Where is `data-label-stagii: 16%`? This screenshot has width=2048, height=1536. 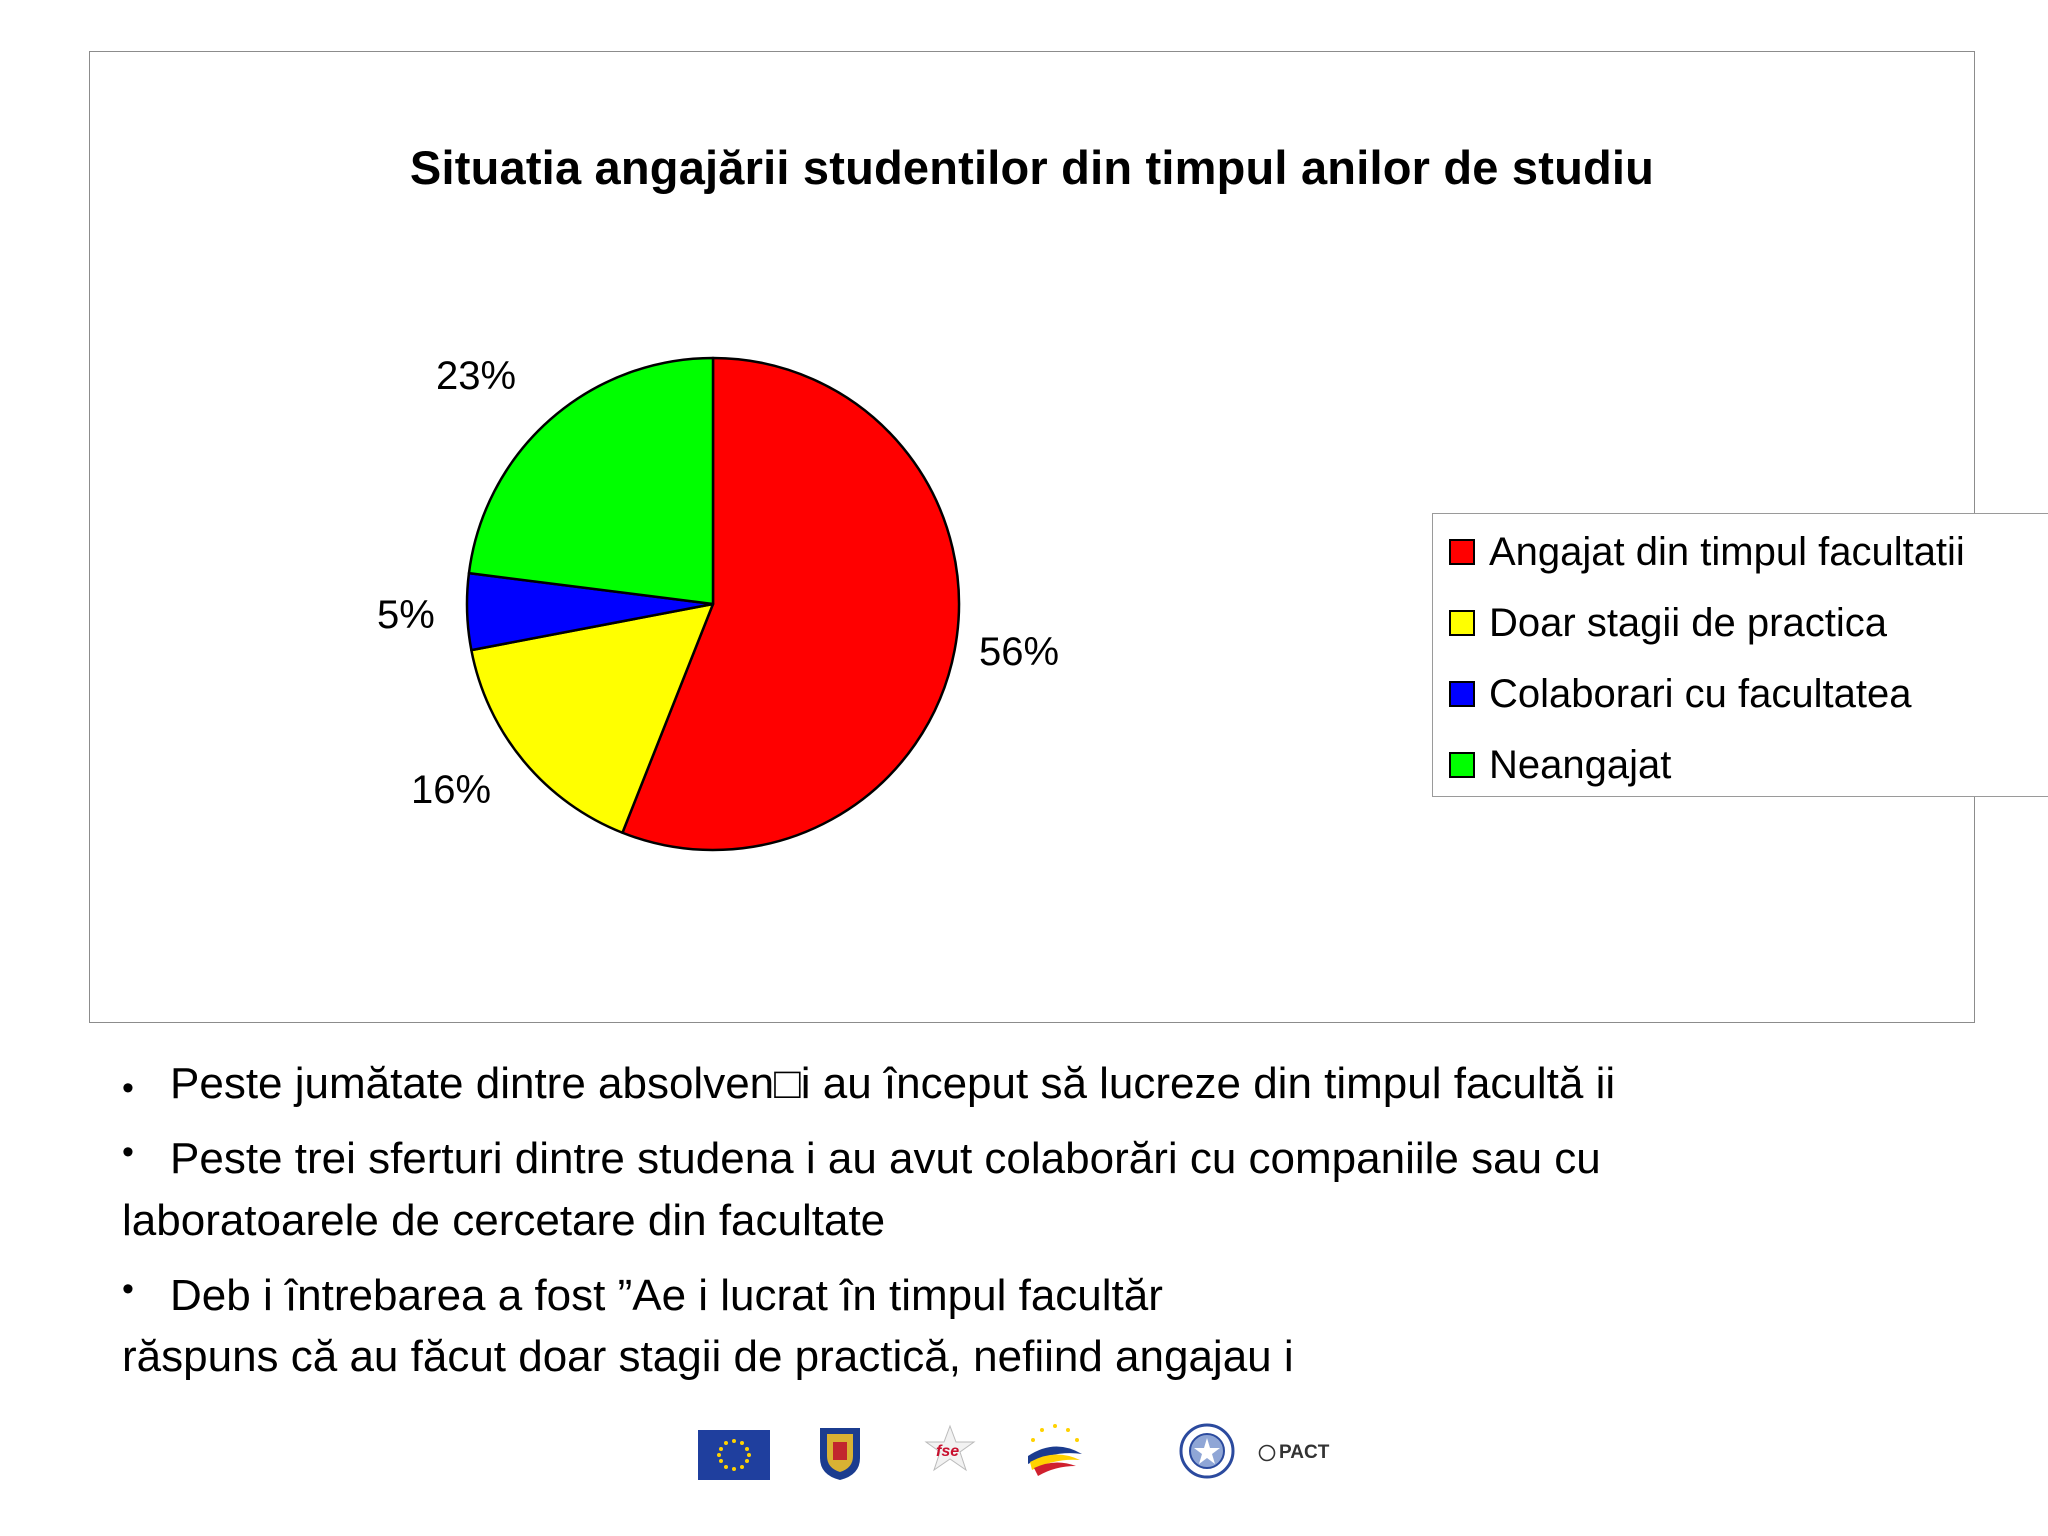
data-label-stagii: 16% is located at coordinates (451, 790).